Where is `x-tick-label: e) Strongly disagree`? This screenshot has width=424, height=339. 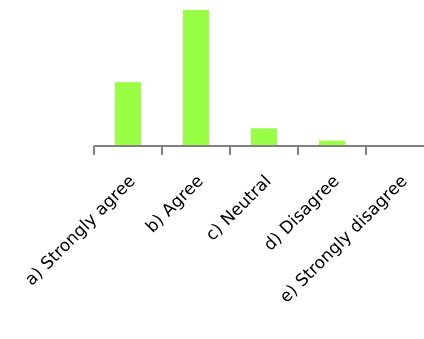 x-tick-label: e) Strongly disagree is located at coordinates (344, 239).